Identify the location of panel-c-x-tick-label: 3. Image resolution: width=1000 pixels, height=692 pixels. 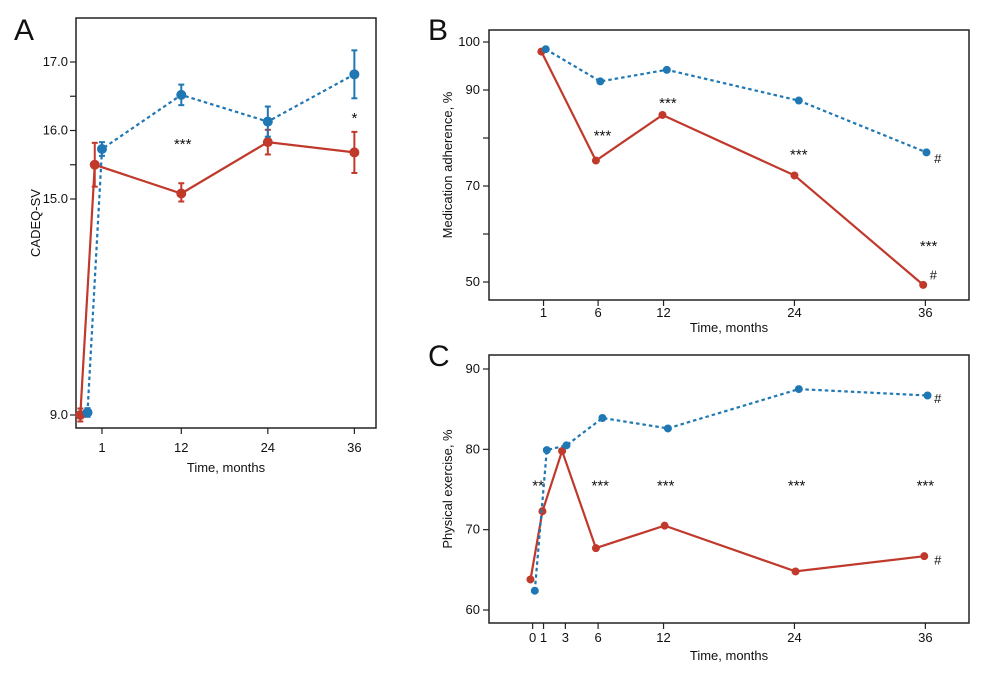
(565, 637).